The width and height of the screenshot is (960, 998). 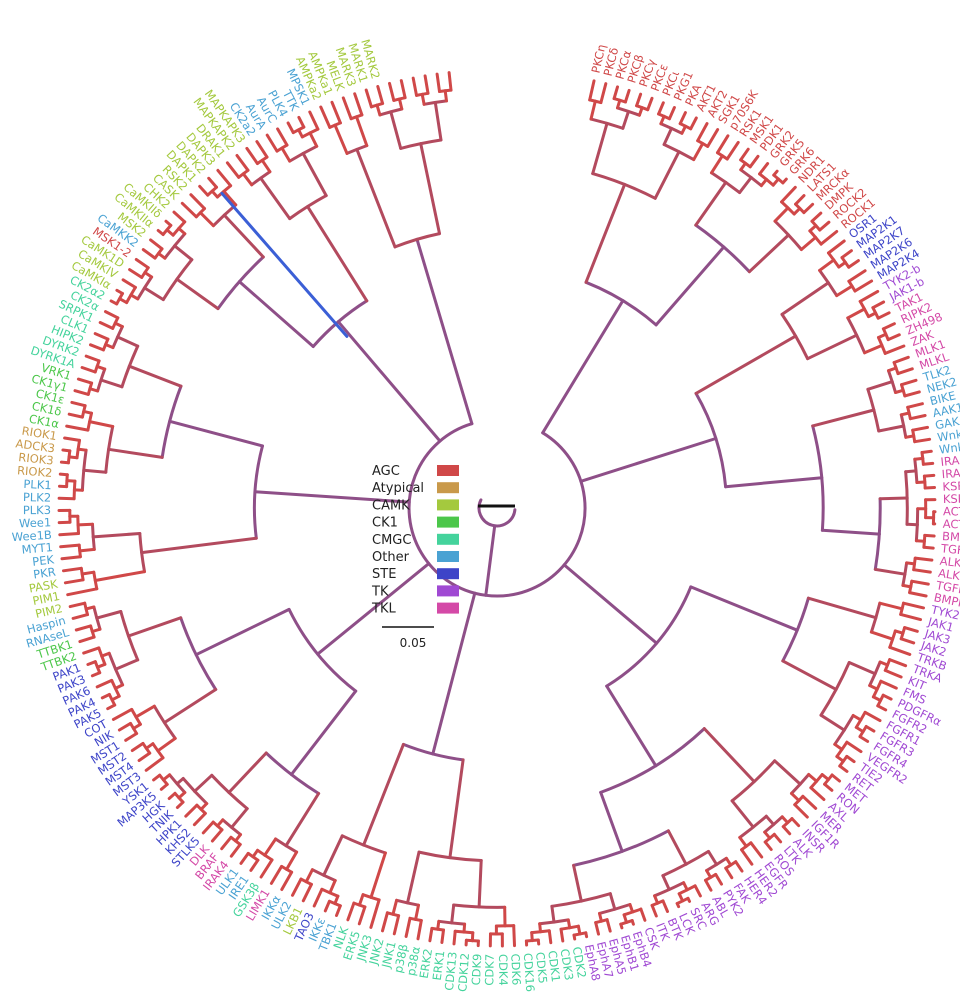 I want to click on leaf-label: GAK, so click(x=947, y=423).